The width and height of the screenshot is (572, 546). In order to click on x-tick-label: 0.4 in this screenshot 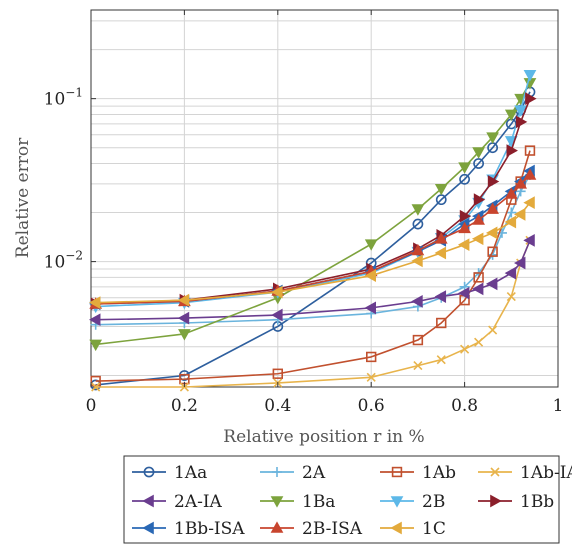, I will do `click(277, 406)`.